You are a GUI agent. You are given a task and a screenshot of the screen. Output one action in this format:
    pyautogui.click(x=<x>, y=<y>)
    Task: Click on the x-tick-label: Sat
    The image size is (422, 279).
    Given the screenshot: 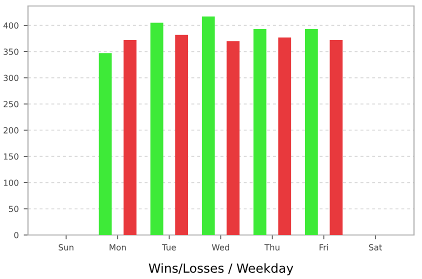 What is the action you would take?
    pyautogui.click(x=375, y=247)
    